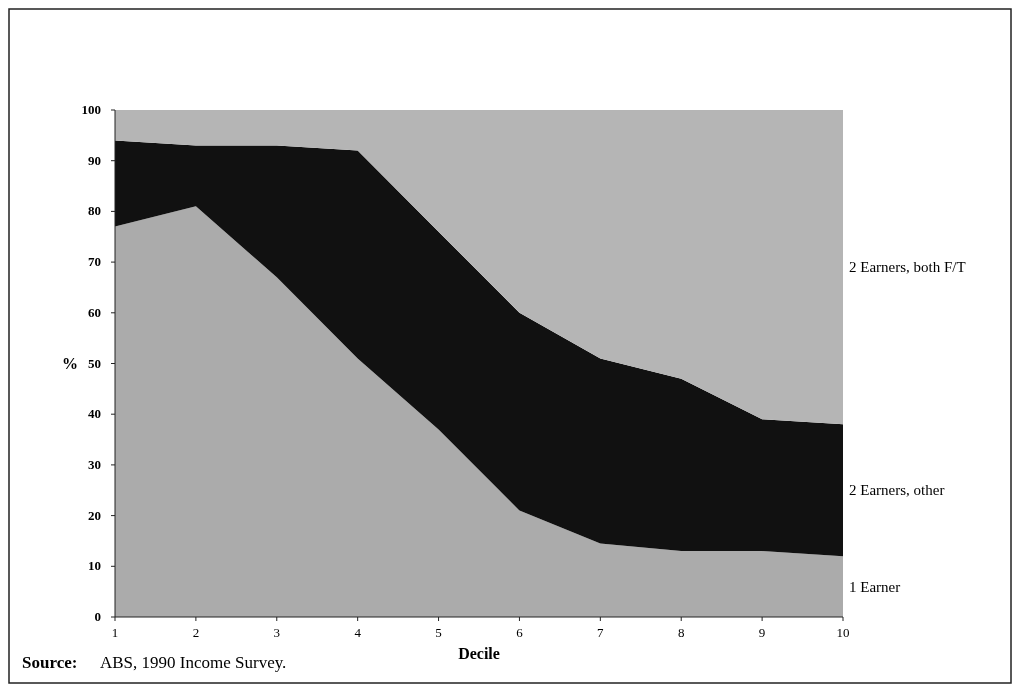 This screenshot has height=694, width=1022. What do you see at coordinates (601, 632) in the screenshot?
I see `x-tick-label: 7` at bounding box center [601, 632].